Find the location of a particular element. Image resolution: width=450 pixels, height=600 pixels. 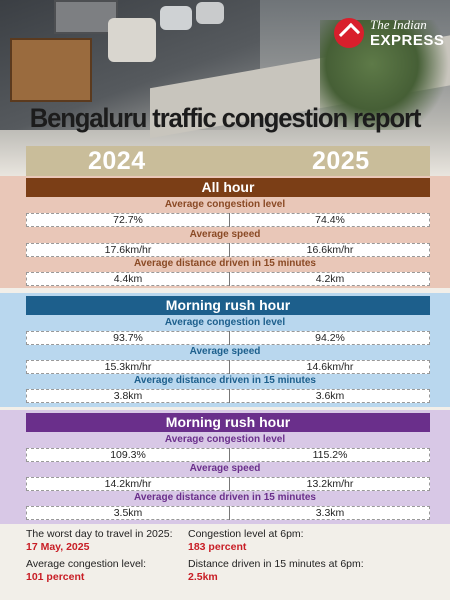

value-2025: 4.2km is located at coordinates (330, 279).